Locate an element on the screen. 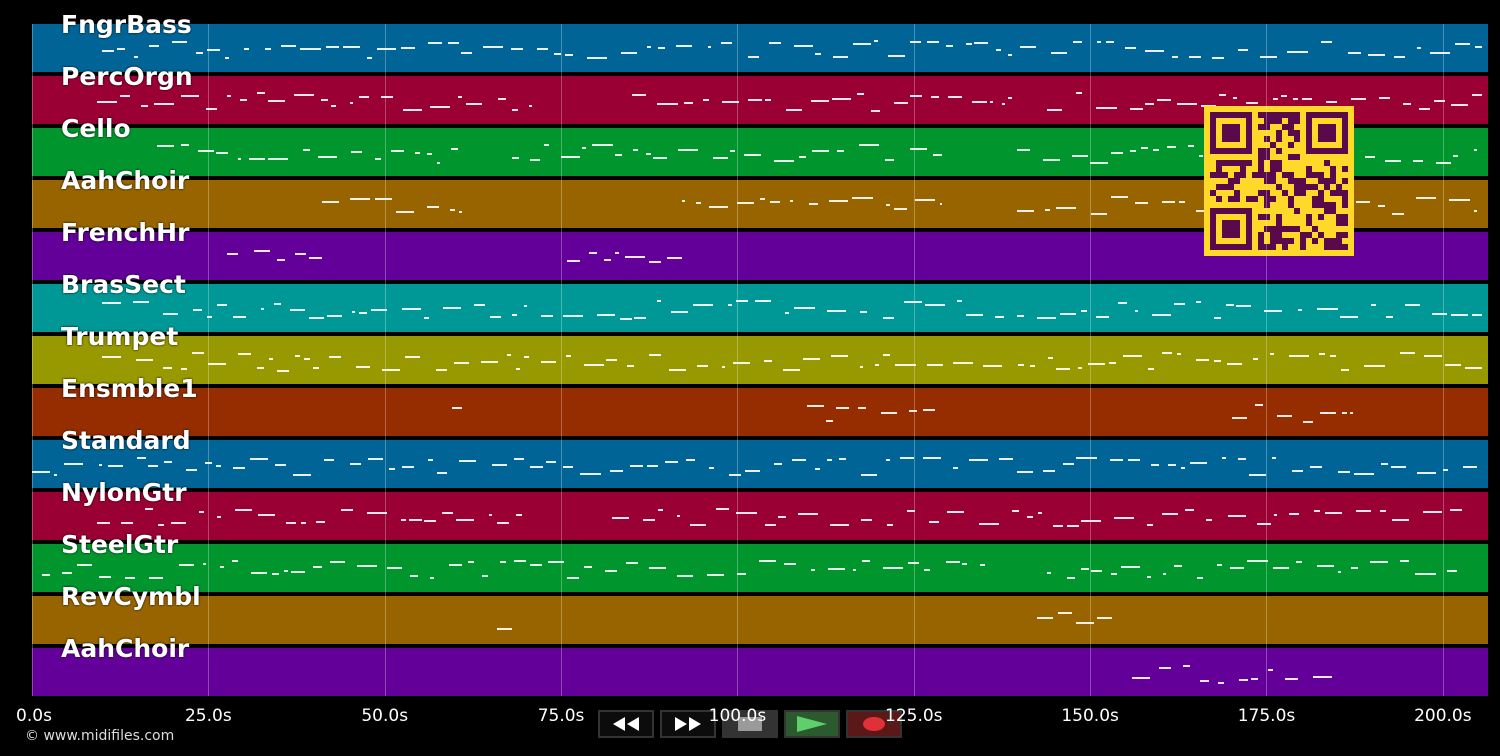 The width and height of the screenshot is (1500, 756). stop-button is located at coordinates (750, 724).